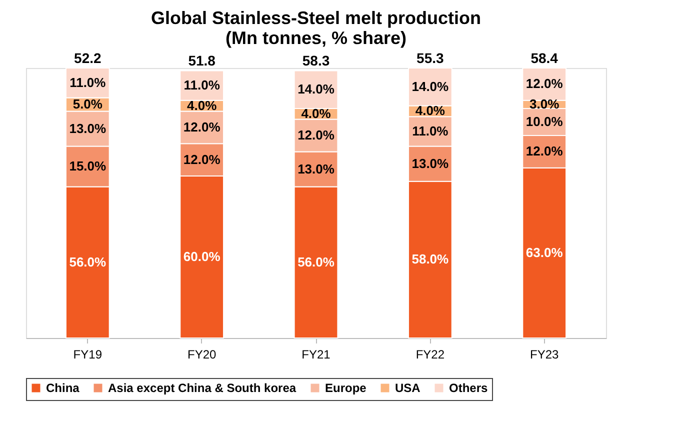  Describe the element at coordinates (201, 355) in the screenshot. I see `x-tick-label: FY20` at that location.